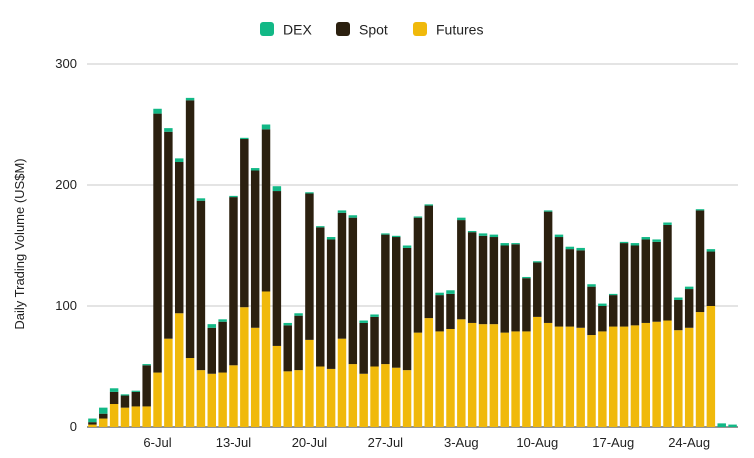 The image size is (754, 458). I want to click on x-tick-label: 17-Aug, so click(613, 442).